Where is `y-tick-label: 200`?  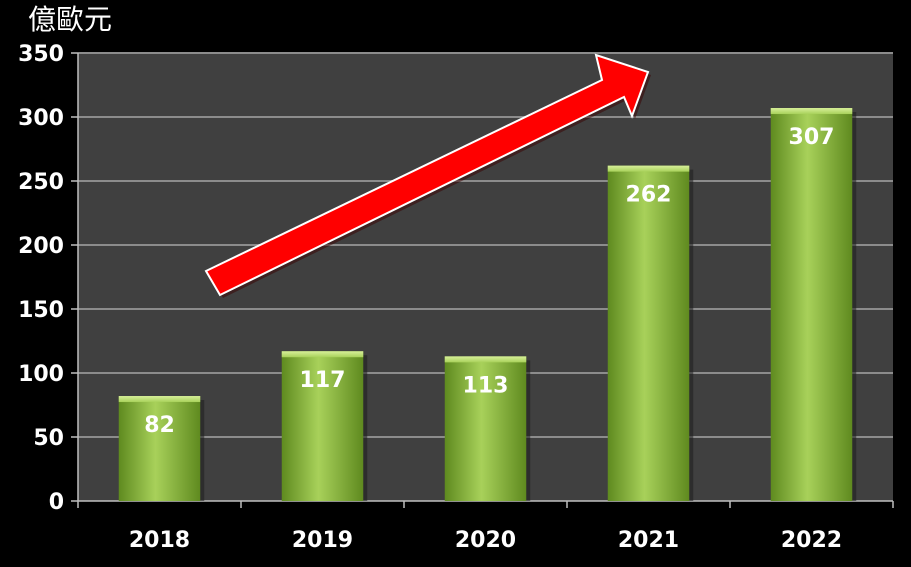
y-tick-label: 200 is located at coordinates (41, 246).